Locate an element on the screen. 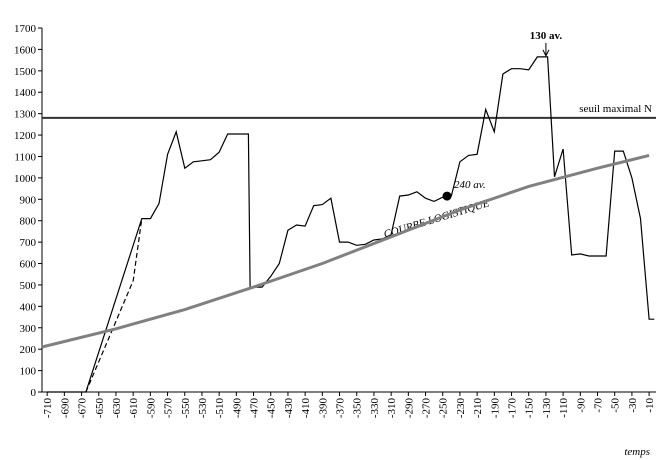 This screenshot has width=656, height=460. y-tick-label: 200 is located at coordinates (28, 350).